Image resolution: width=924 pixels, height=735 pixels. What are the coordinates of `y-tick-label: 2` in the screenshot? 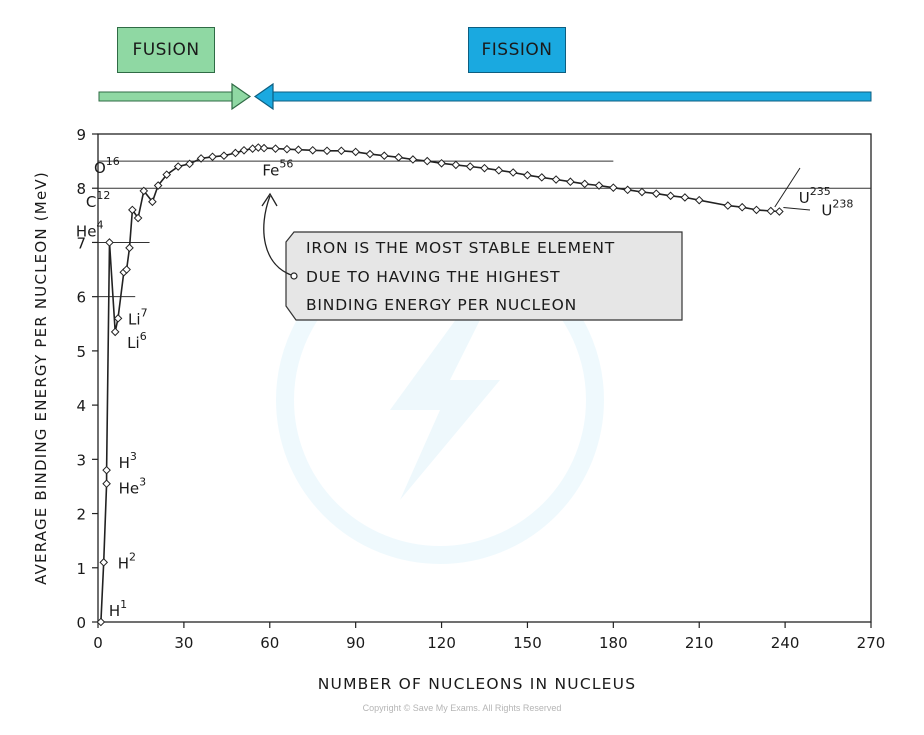 It's located at (81, 515).